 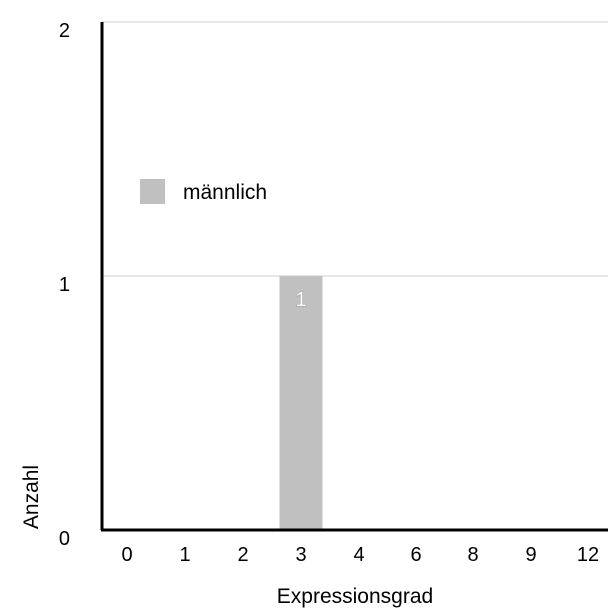 I want to click on y-tick-labels: 0 1 2, so click(x=64, y=285).